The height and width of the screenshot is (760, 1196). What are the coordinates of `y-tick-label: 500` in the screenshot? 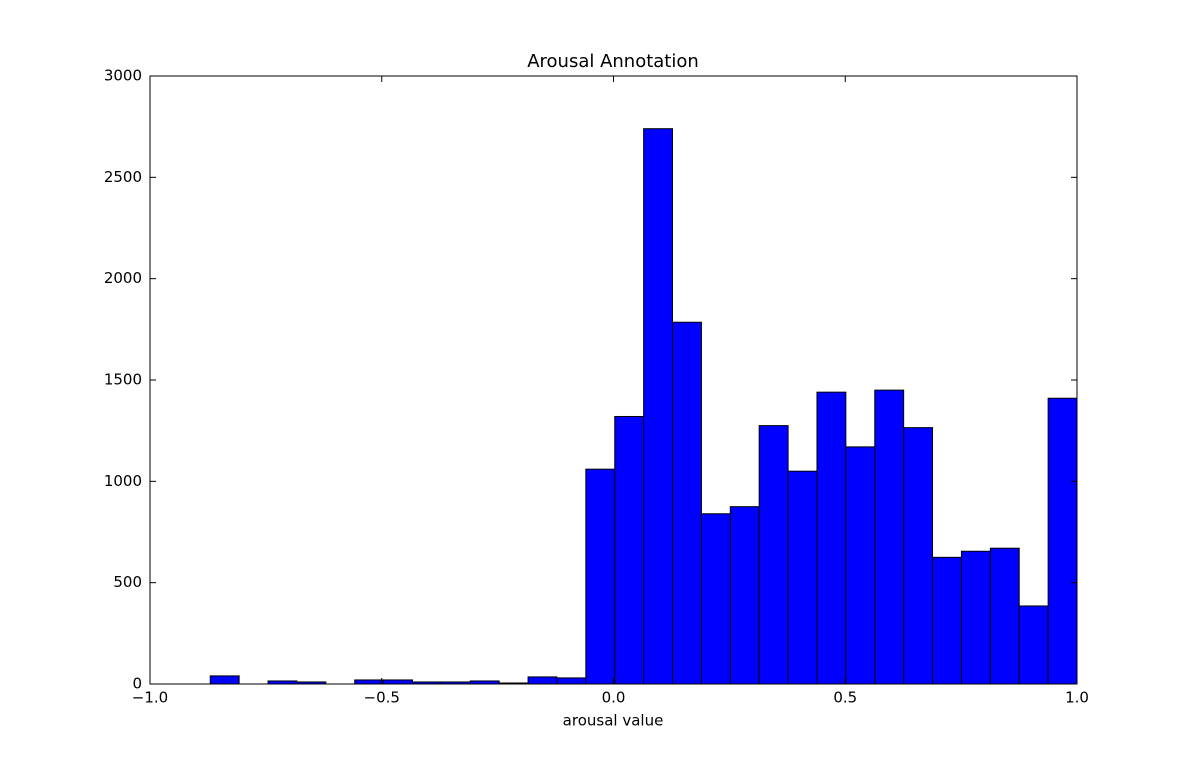 It's located at (127, 582).